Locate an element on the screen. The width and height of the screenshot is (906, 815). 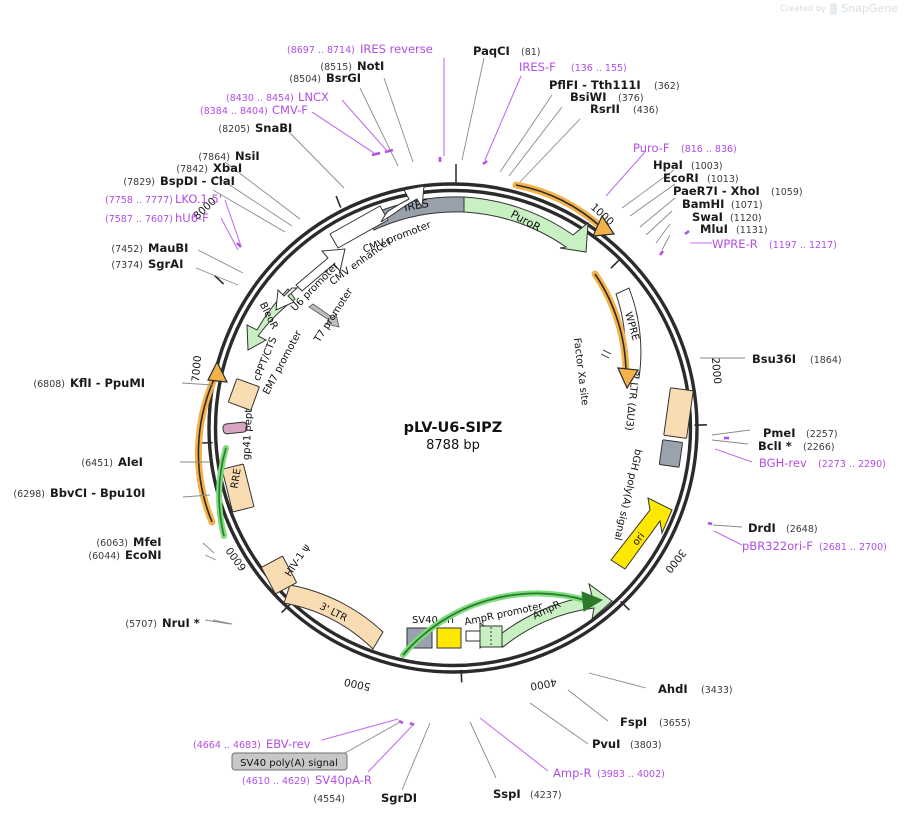
page-title: pLV-U6-SIPZ is located at coordinates (453, 428).